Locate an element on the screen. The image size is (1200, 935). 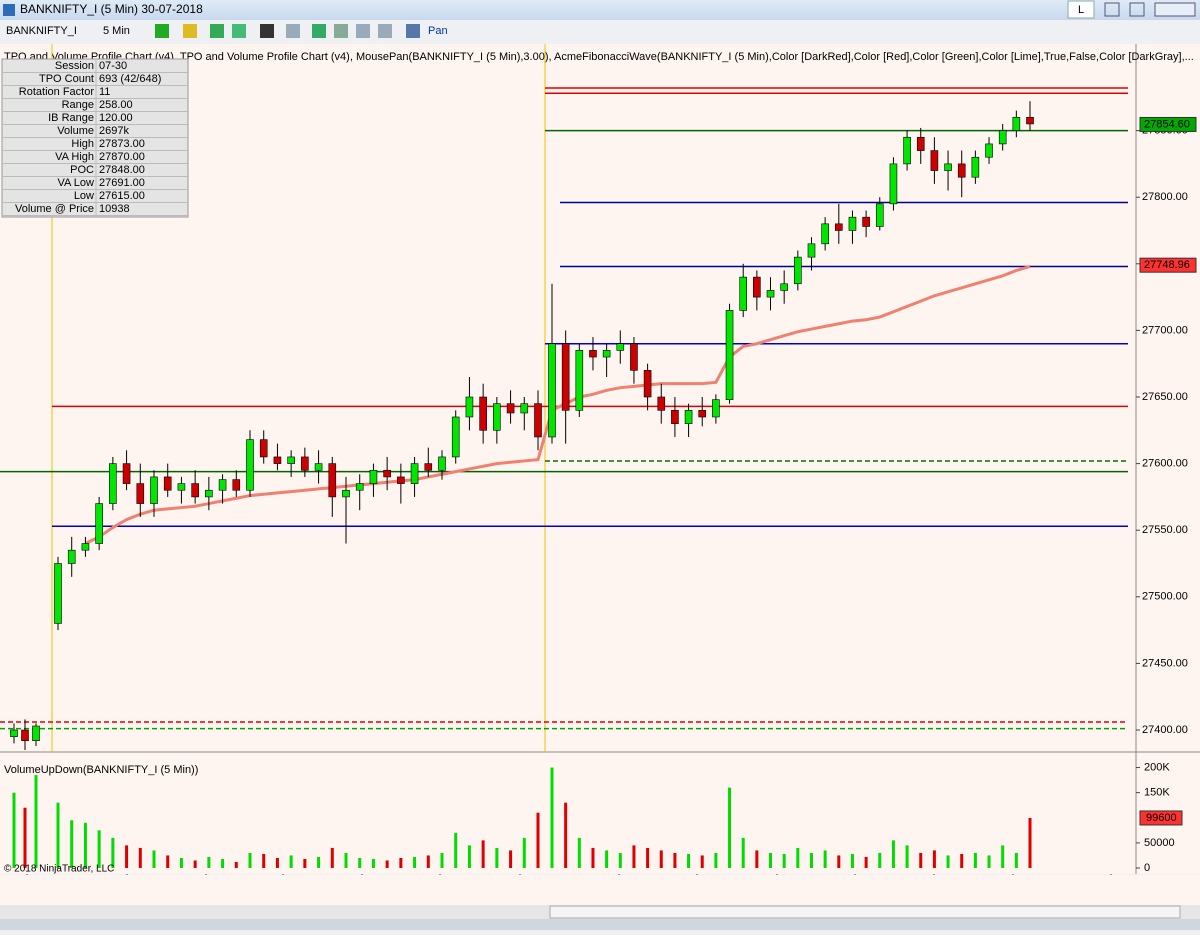
interval-selector: 5 Min is located at coordinates (116, 31).